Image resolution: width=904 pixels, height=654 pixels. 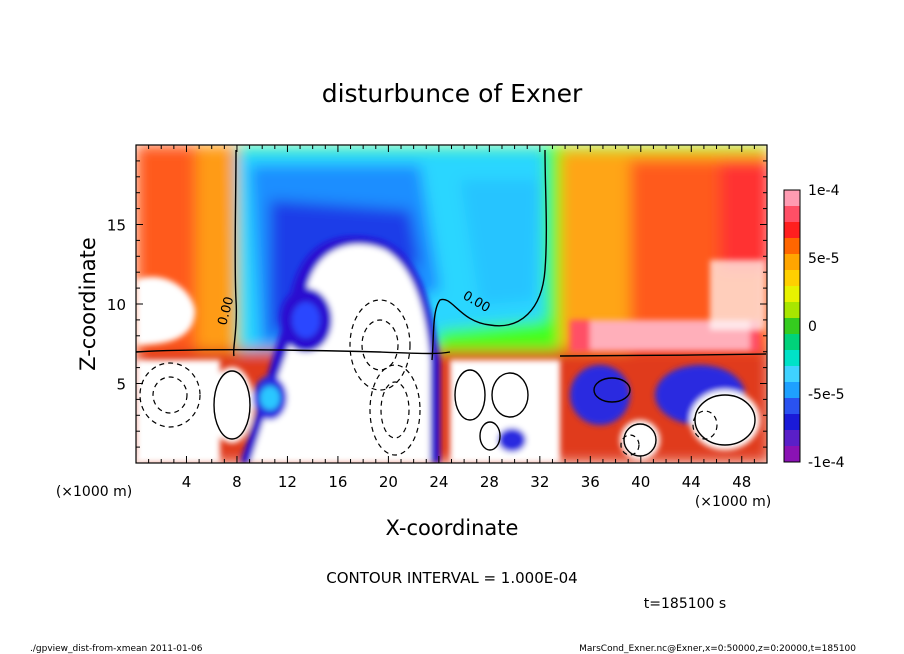 I want to click on x-tick-label: 44, so click(x=691, y=482).